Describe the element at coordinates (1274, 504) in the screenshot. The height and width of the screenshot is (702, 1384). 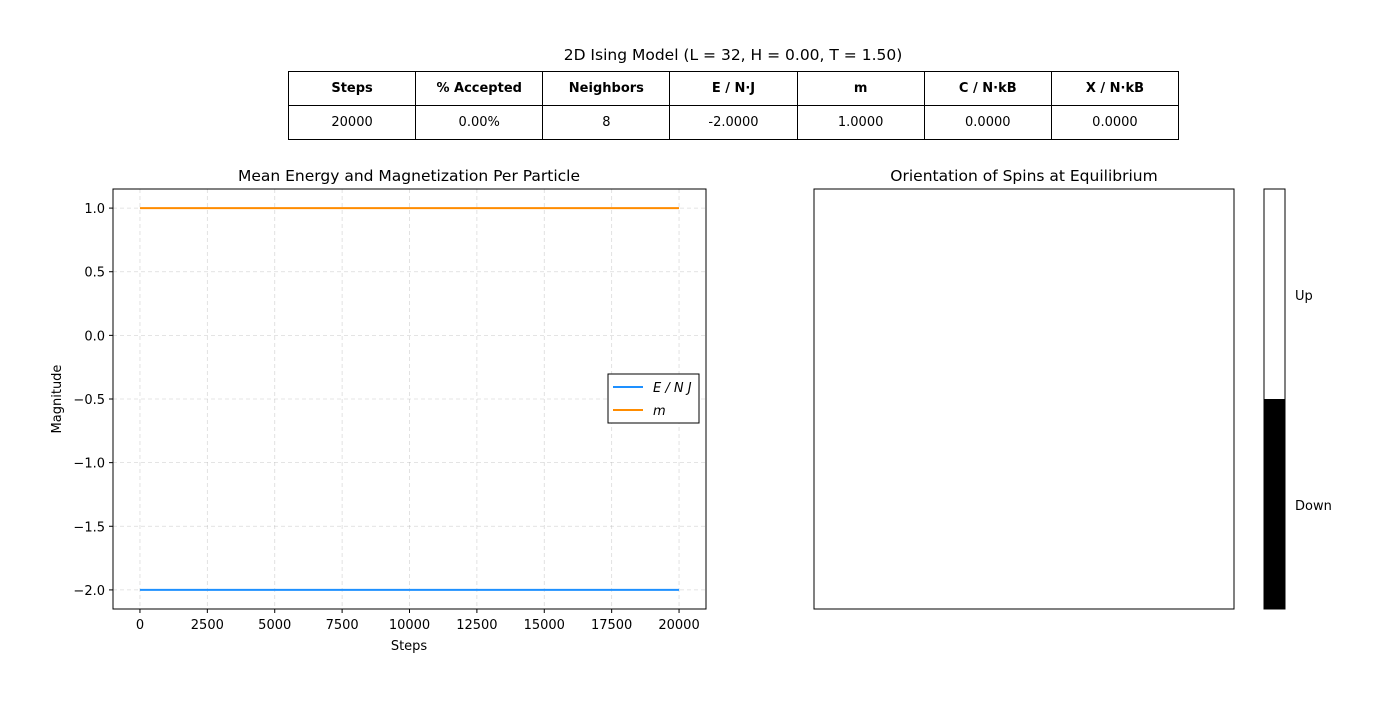
I see `colorbar-down-segment` at that location.